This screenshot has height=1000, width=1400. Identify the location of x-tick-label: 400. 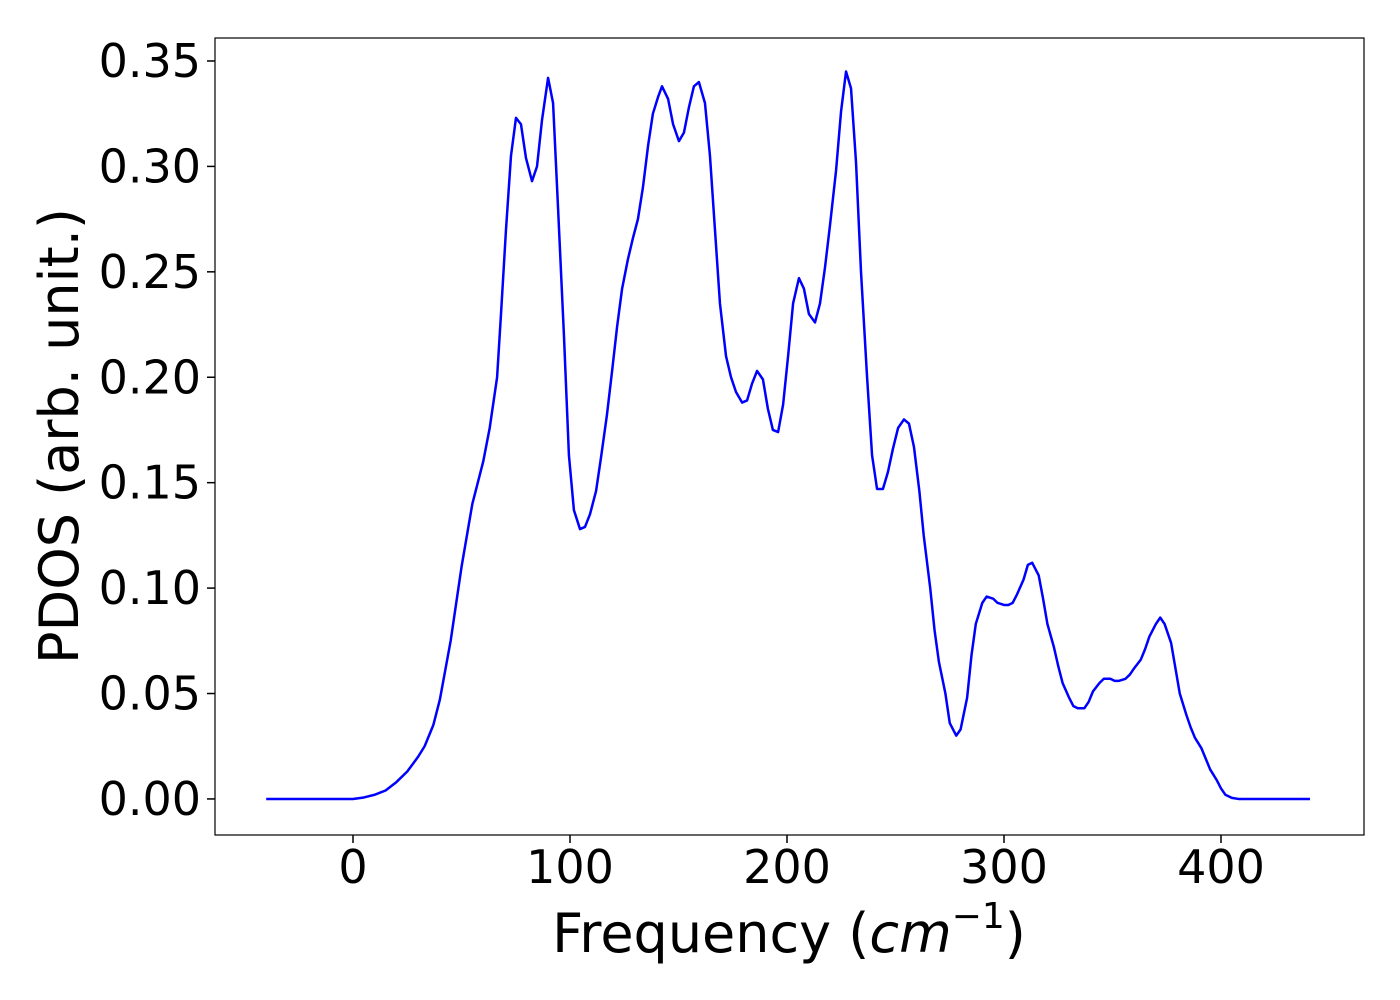
(1221, 867).